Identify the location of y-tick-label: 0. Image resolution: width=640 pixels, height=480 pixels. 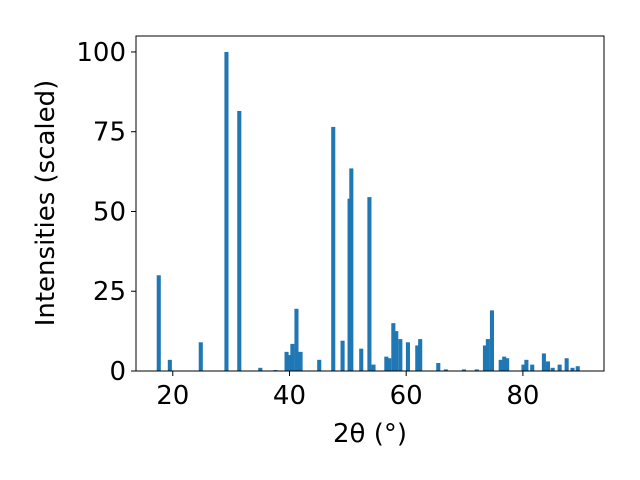
(117, 372).